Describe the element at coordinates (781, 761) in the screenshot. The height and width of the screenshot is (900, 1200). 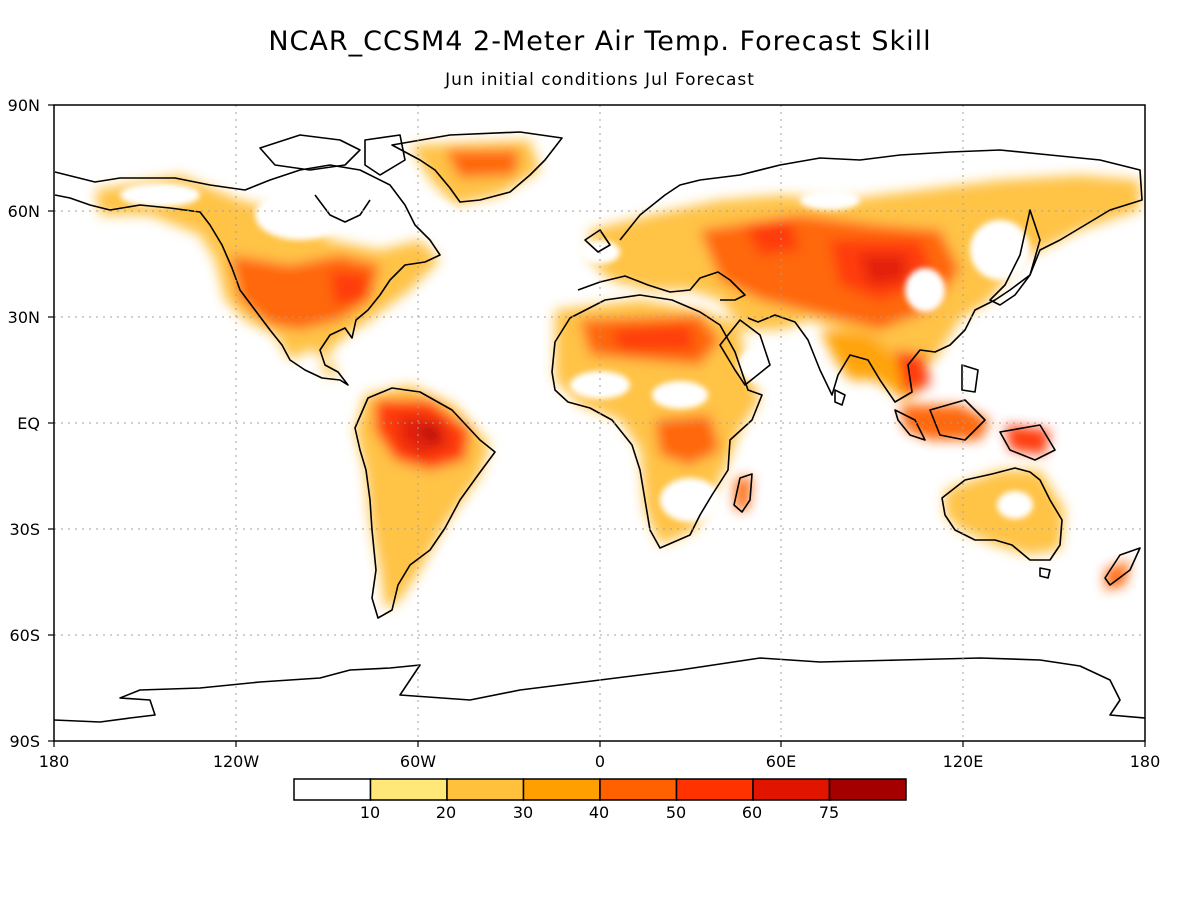
I see `lon-label: 60E` at that location.